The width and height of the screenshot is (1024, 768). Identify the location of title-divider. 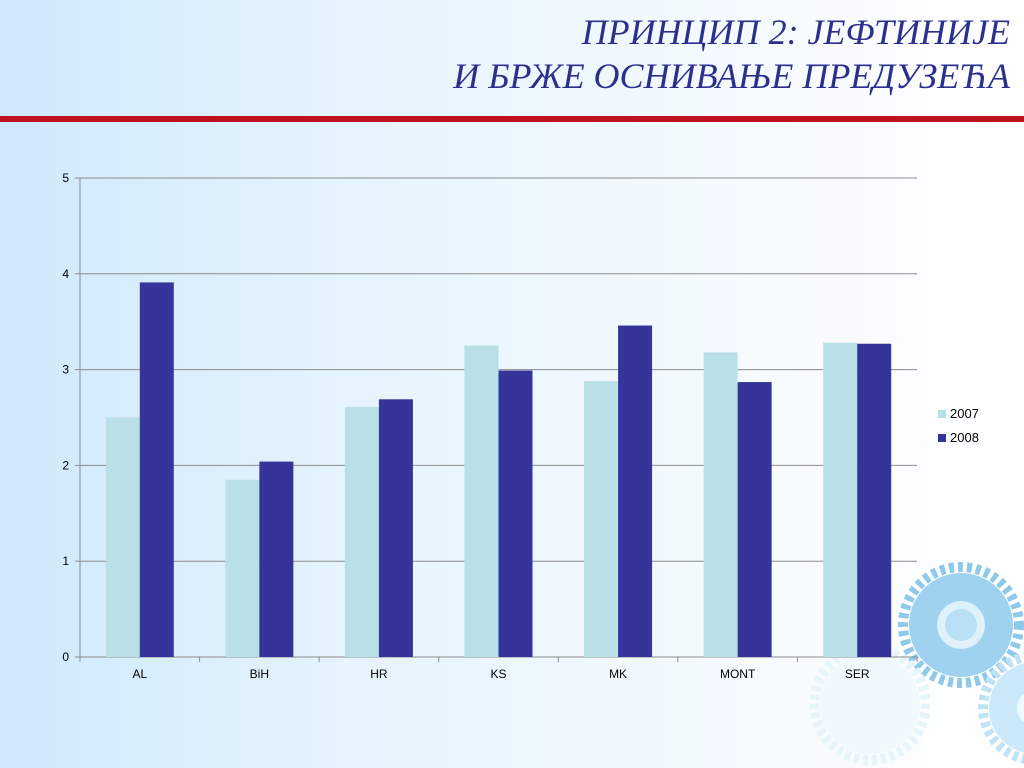
(512, 119).